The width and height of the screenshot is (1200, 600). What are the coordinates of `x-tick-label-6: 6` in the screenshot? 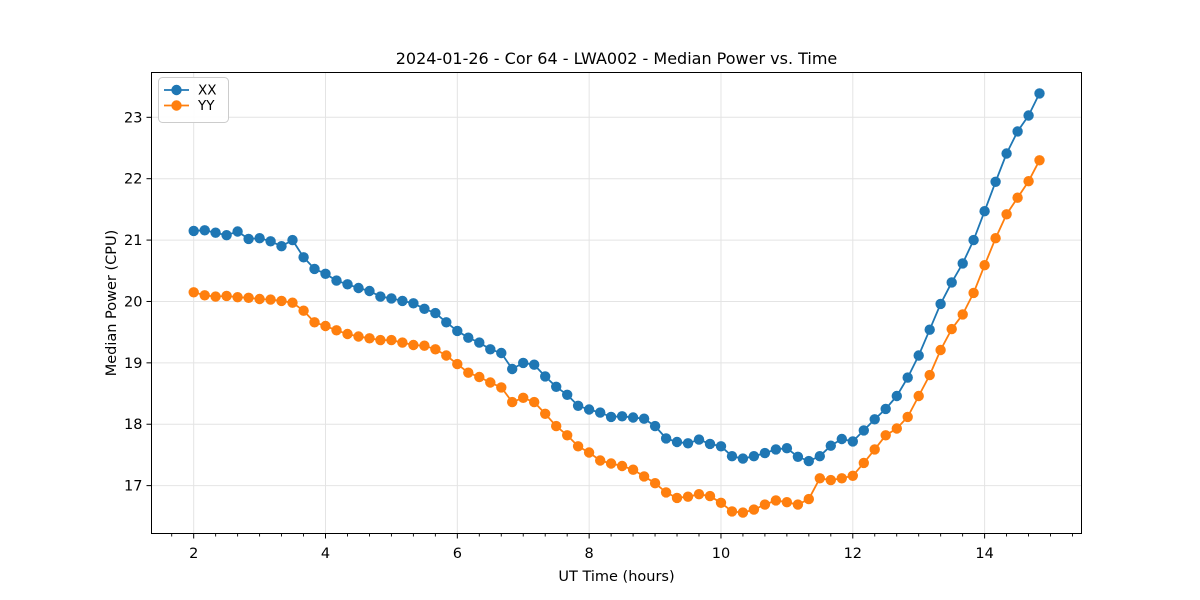 It's located at (457, 554).